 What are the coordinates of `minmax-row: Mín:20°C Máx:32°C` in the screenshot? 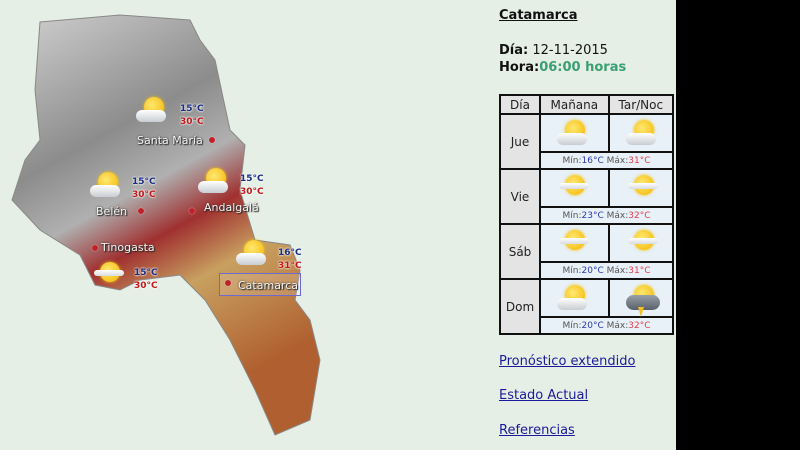 It's located at (587, 325).